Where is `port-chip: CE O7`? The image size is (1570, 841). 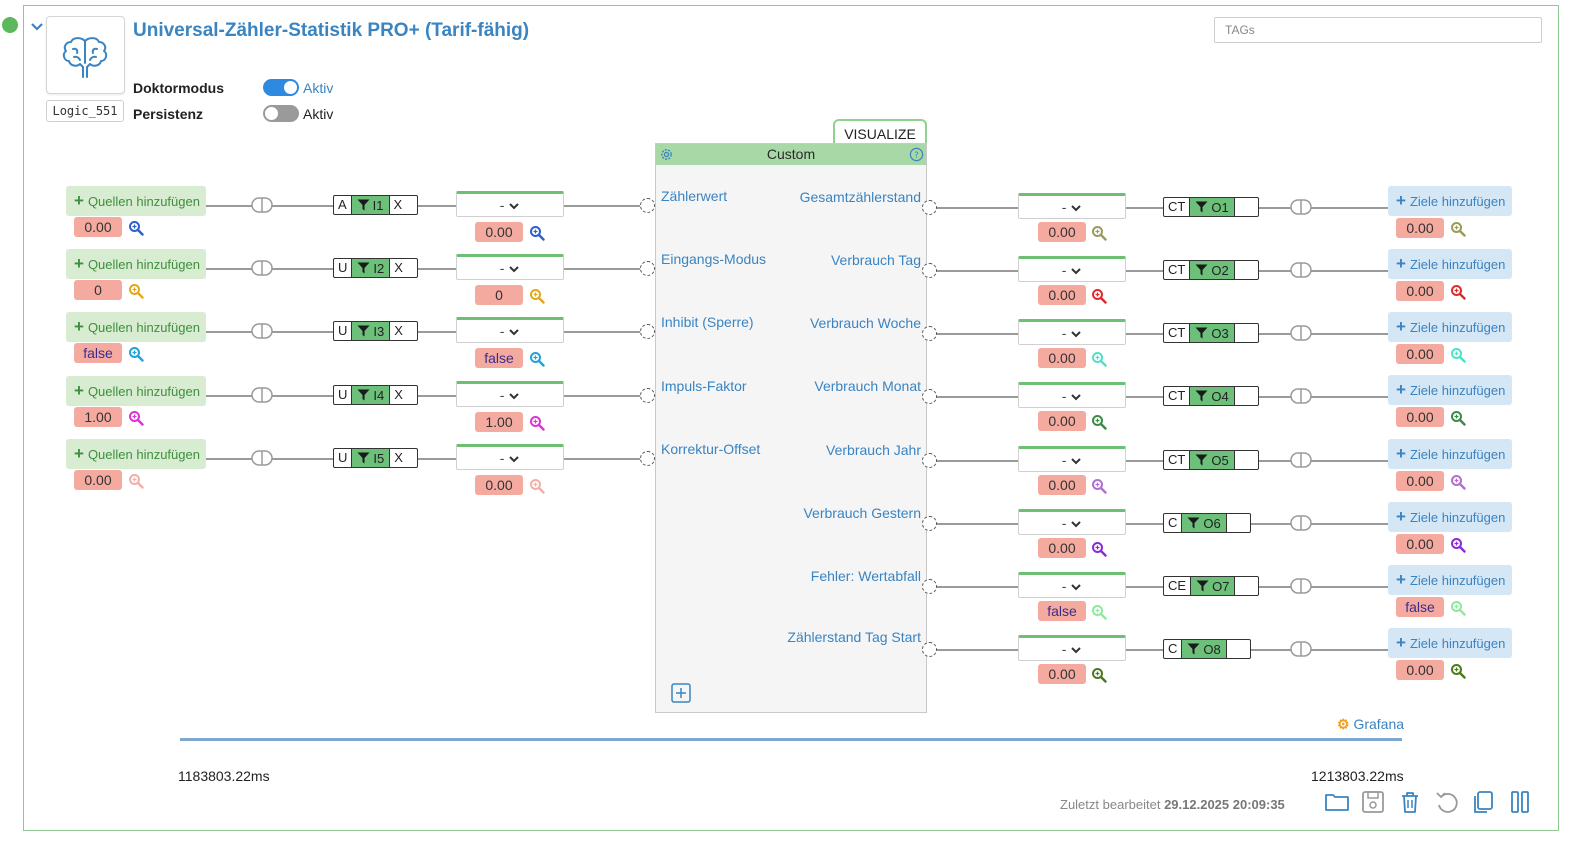 port-chip: CE O7 is located at coordinates (1211, 586).